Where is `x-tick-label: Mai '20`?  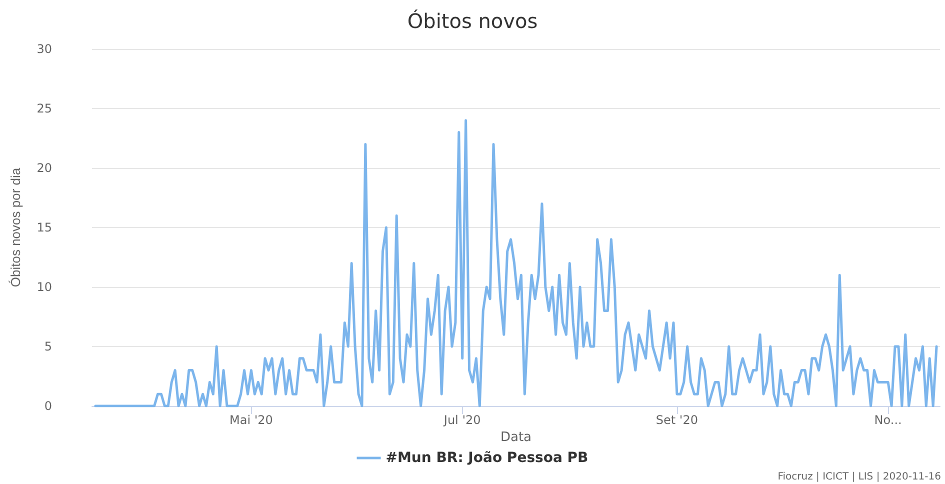 x-tick-label: Mai '20 is located at coordinates (251, 420).